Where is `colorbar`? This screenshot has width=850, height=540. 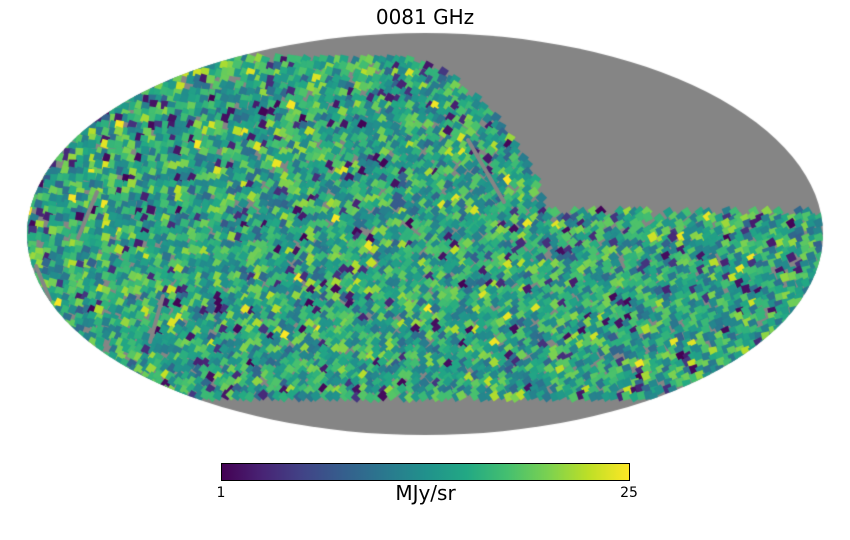
colorbar is located at coordinates (425, 472).